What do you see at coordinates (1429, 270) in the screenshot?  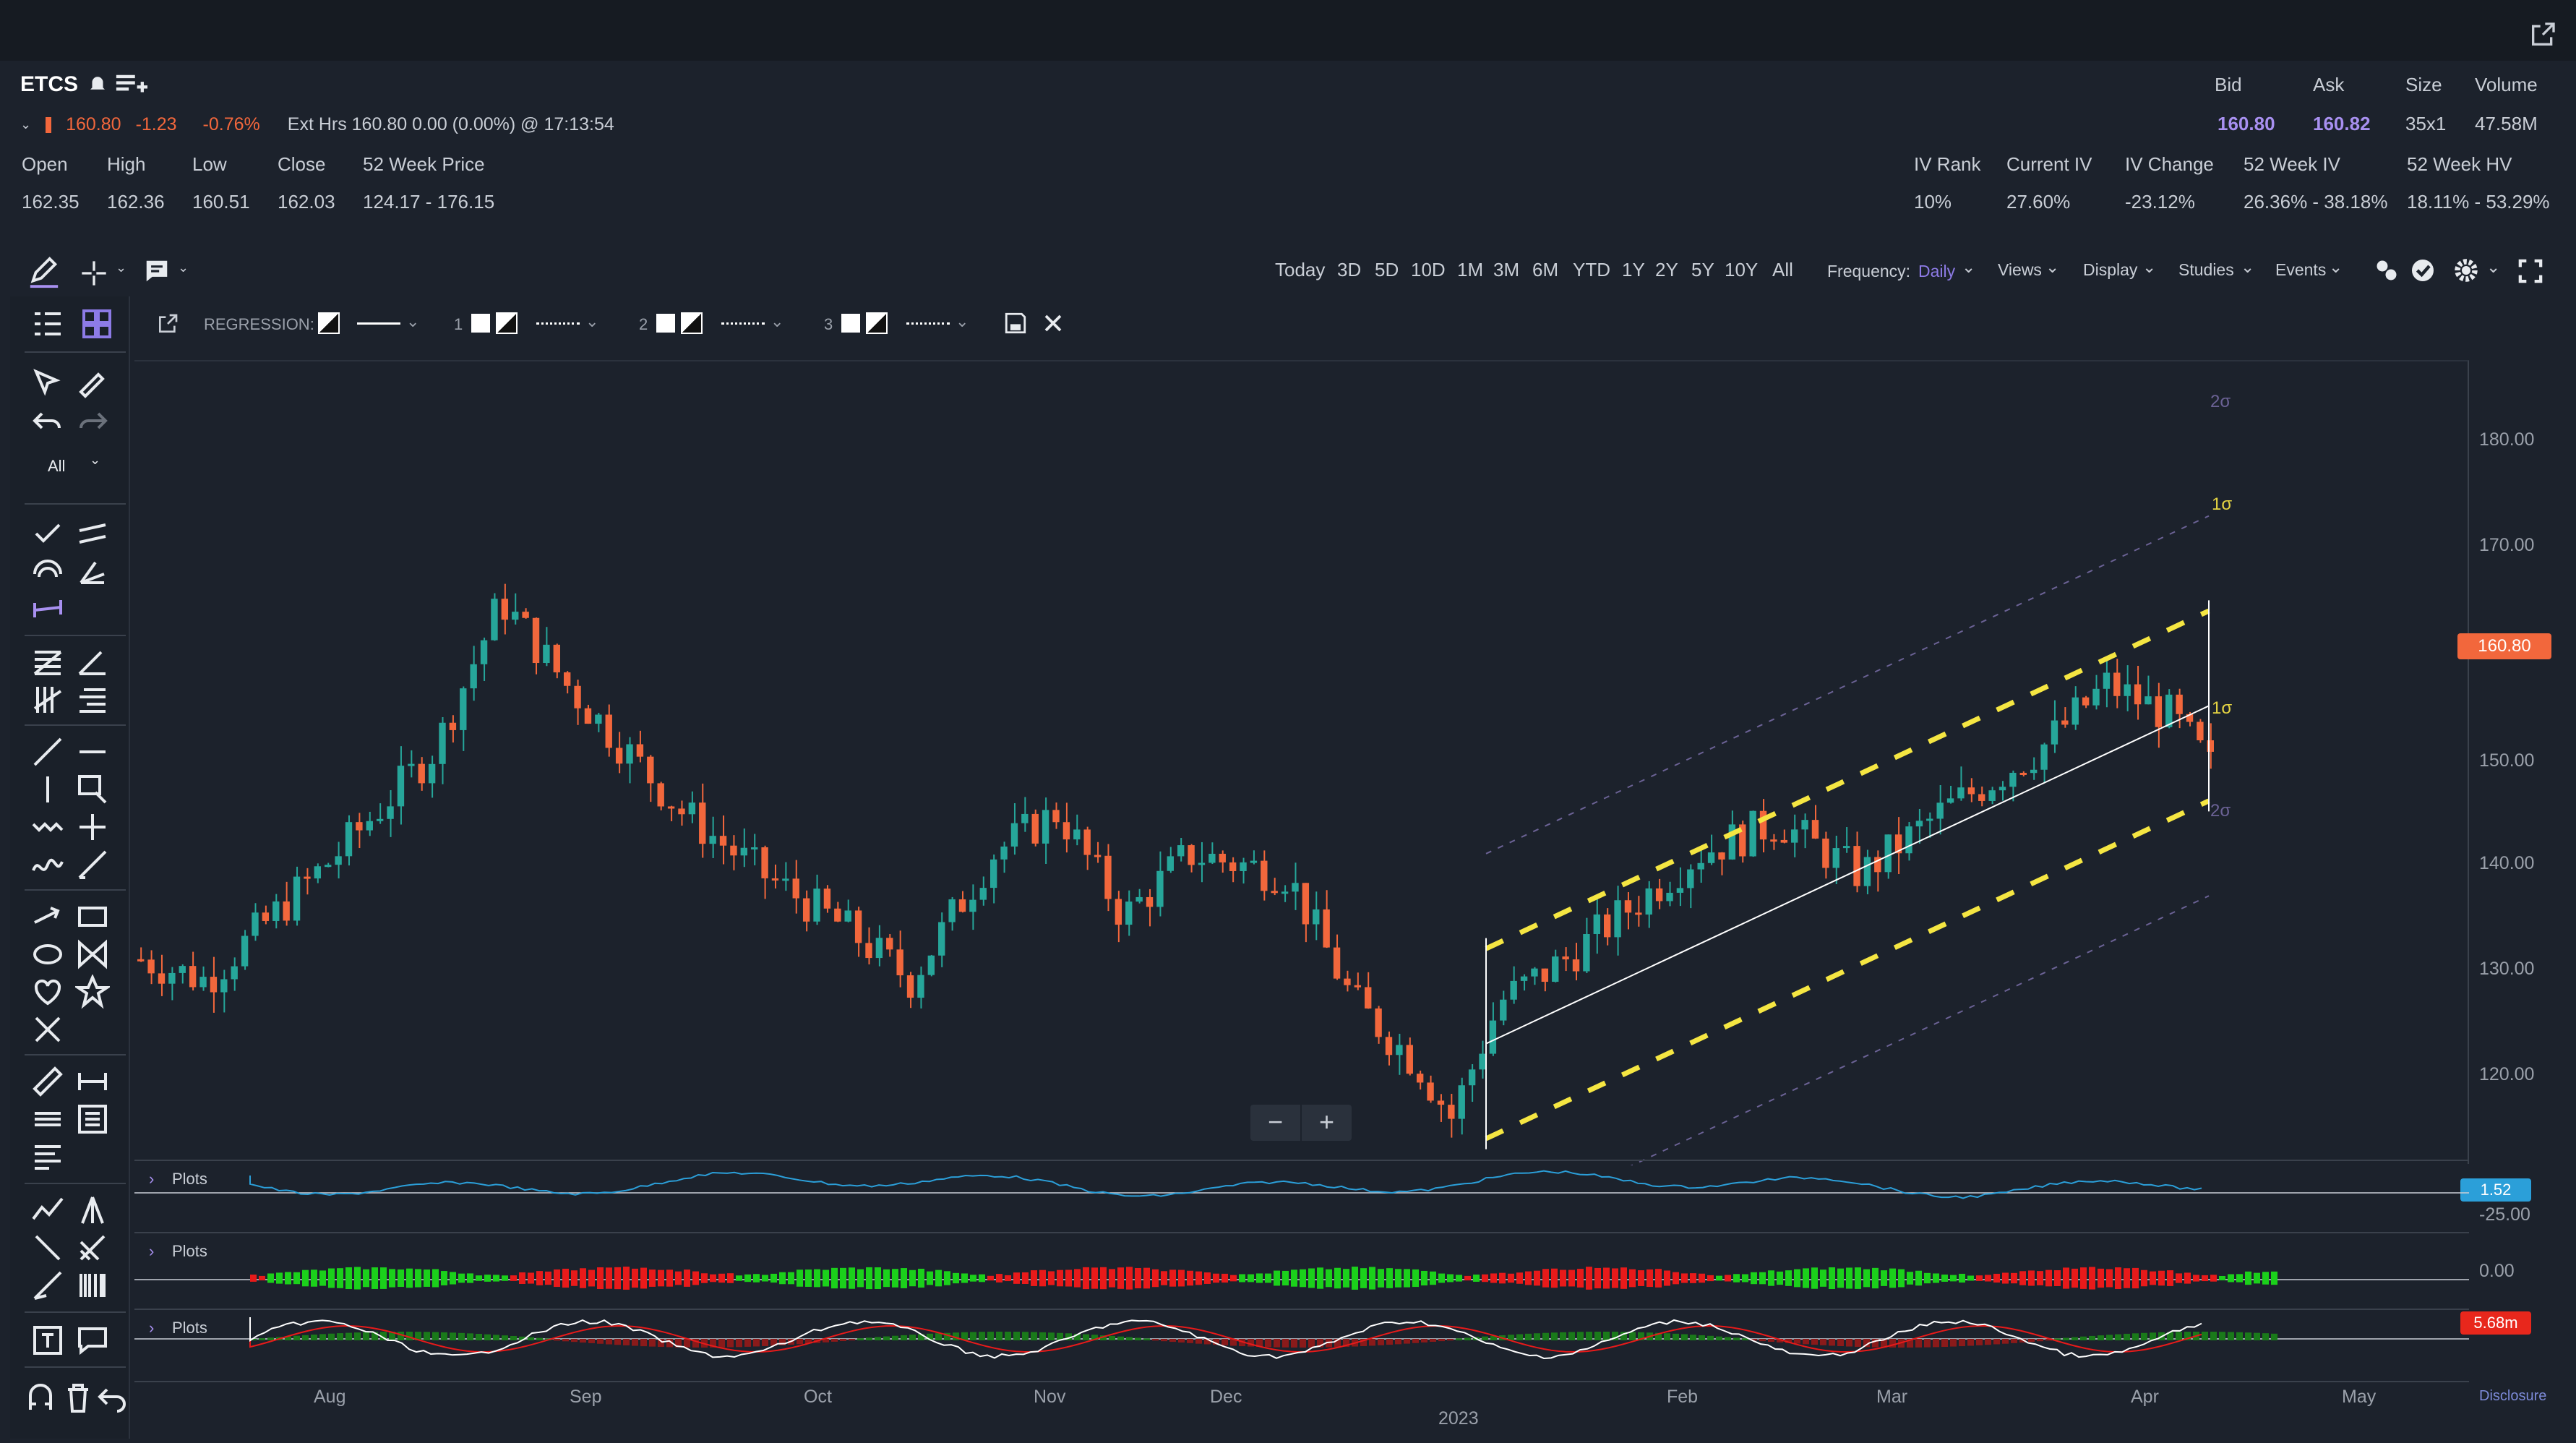 I see `range-10d: 10D` at bounding box center [1429, 270].